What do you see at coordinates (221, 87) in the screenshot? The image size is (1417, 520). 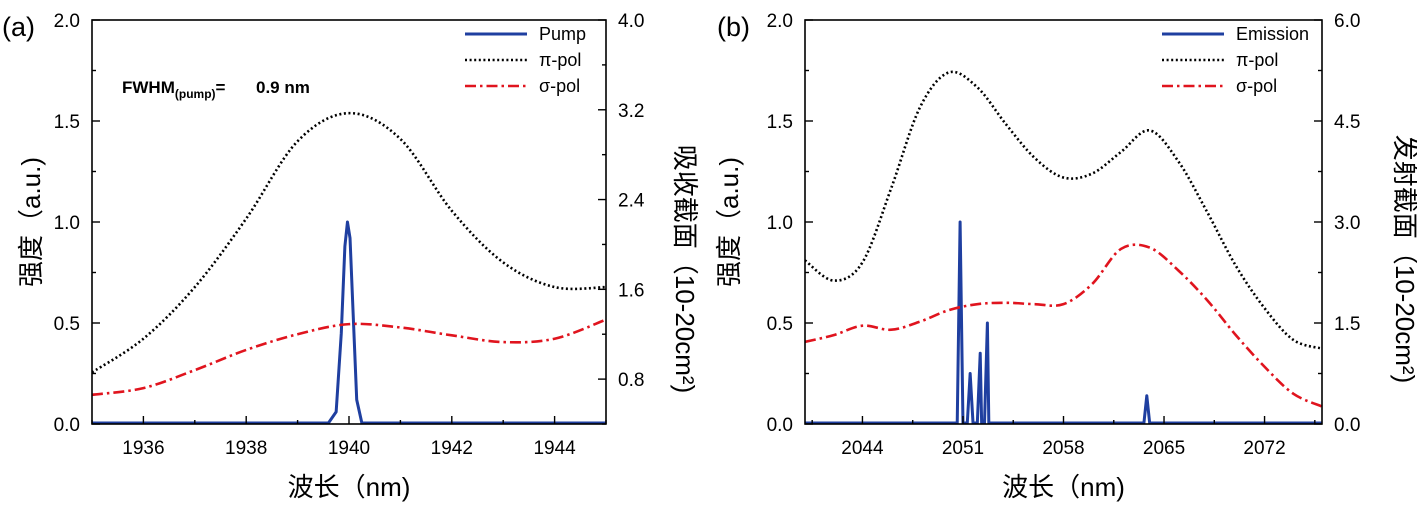 I see `fwhm-equals: =` at bounding box center [221, 87].